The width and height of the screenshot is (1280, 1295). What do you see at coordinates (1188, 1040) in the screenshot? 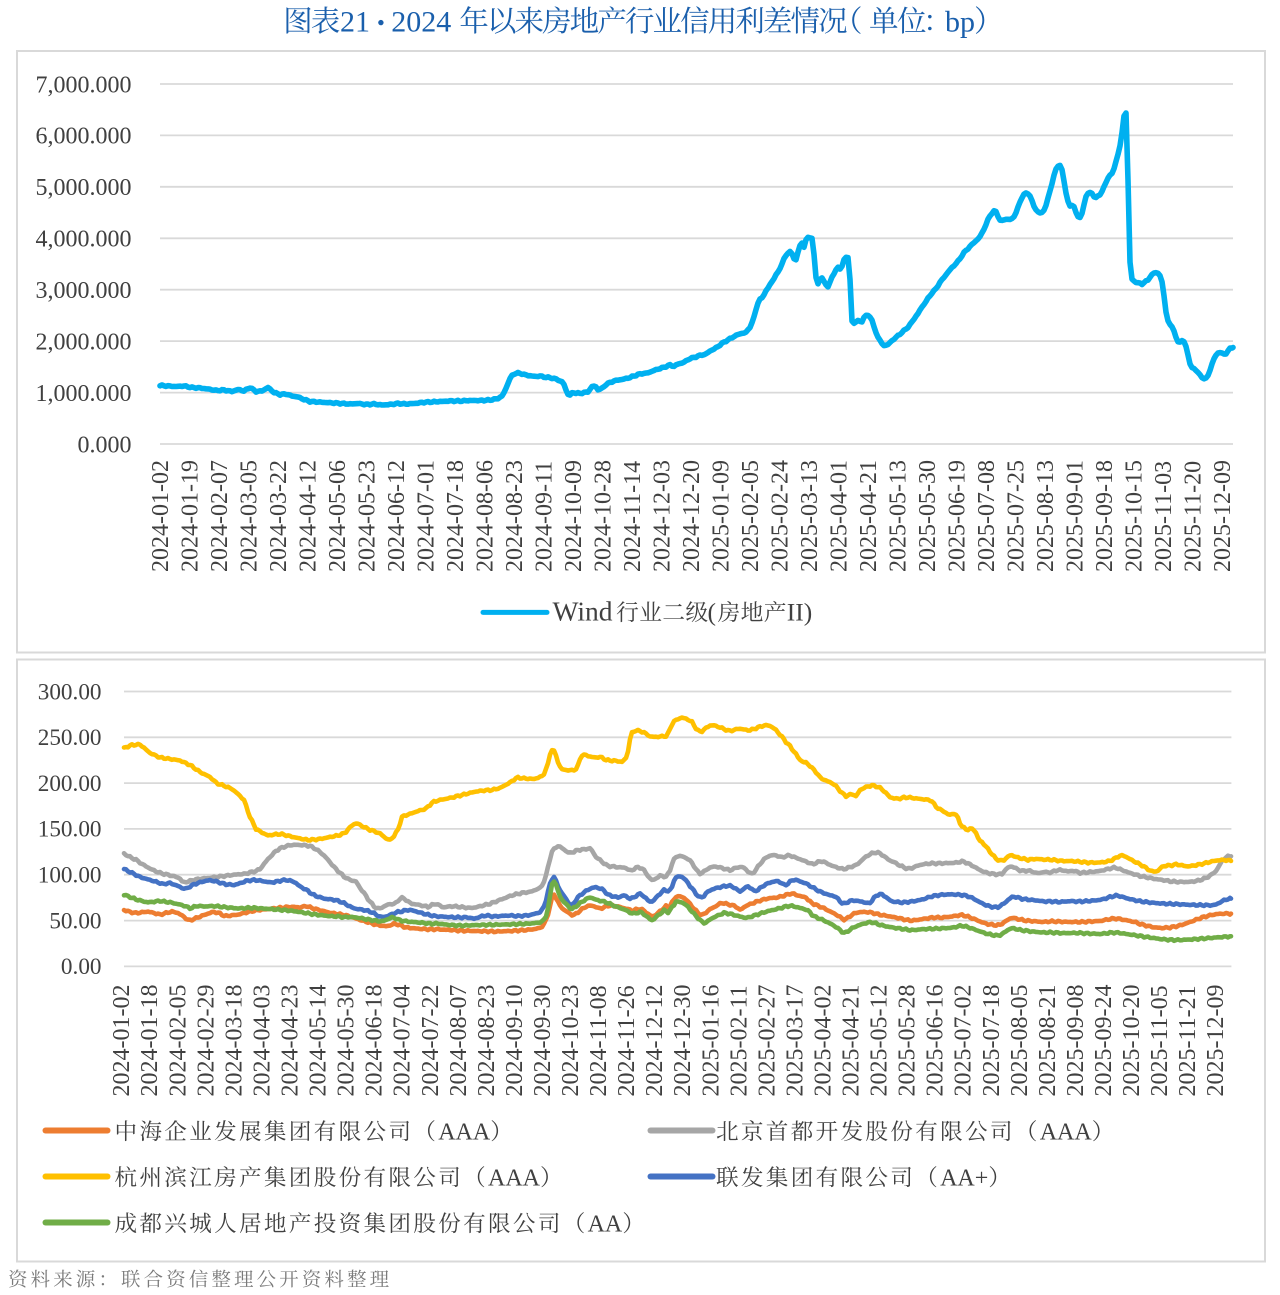
I see `svg-text: 2025-11-21` at bounding box center [1188, 1040].